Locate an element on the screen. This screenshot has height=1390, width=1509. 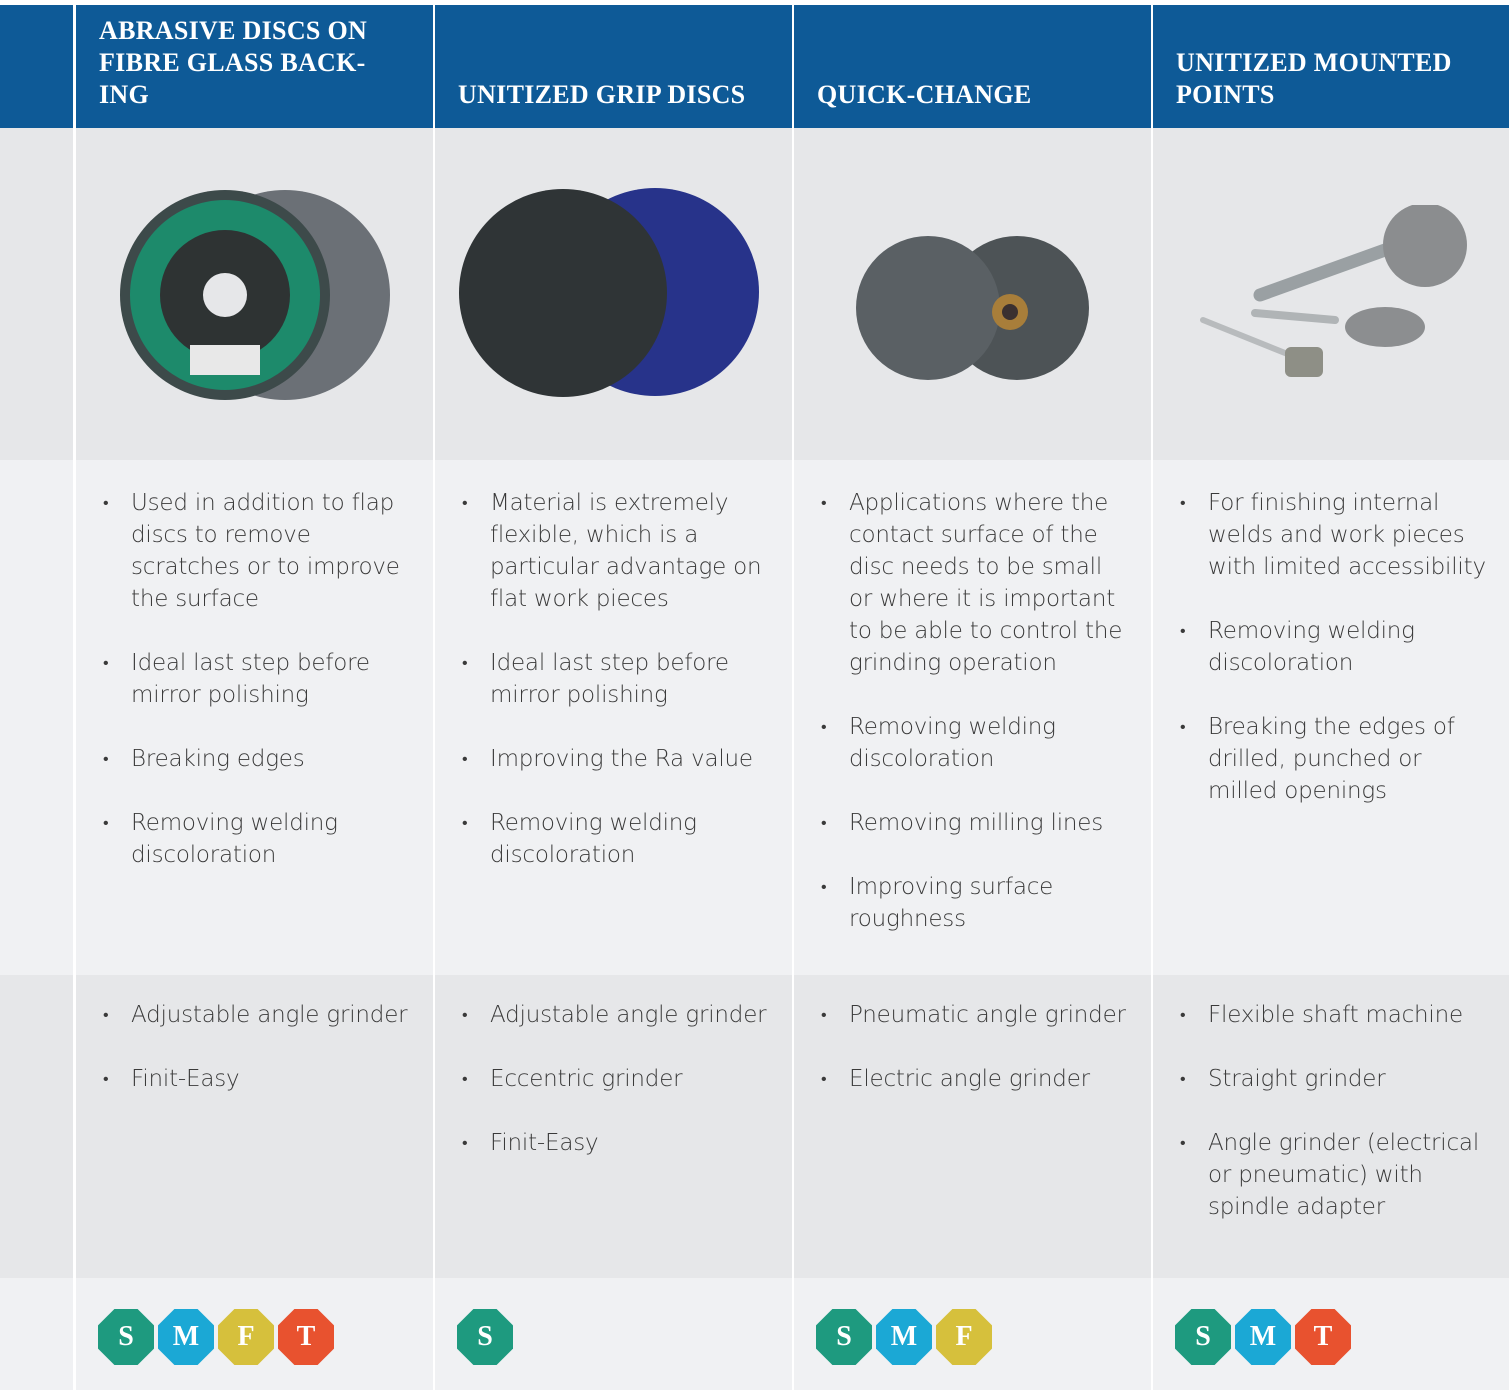
bdg-cell: S is located at coordinates (613, 1334).